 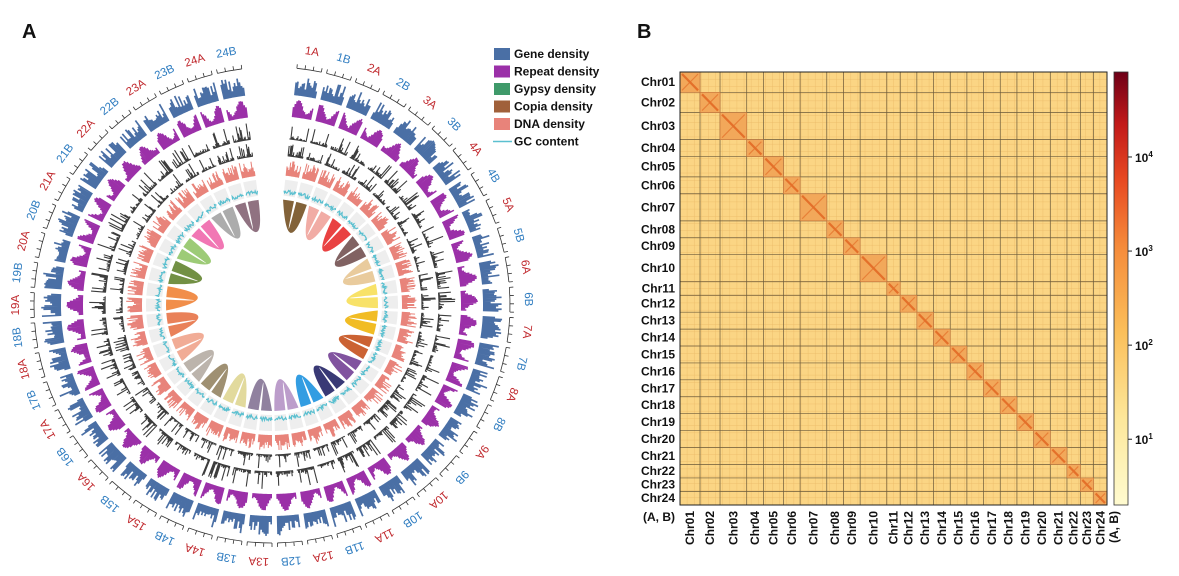 I want to click on gc-content-line-9B, so click(x=356, y=381).